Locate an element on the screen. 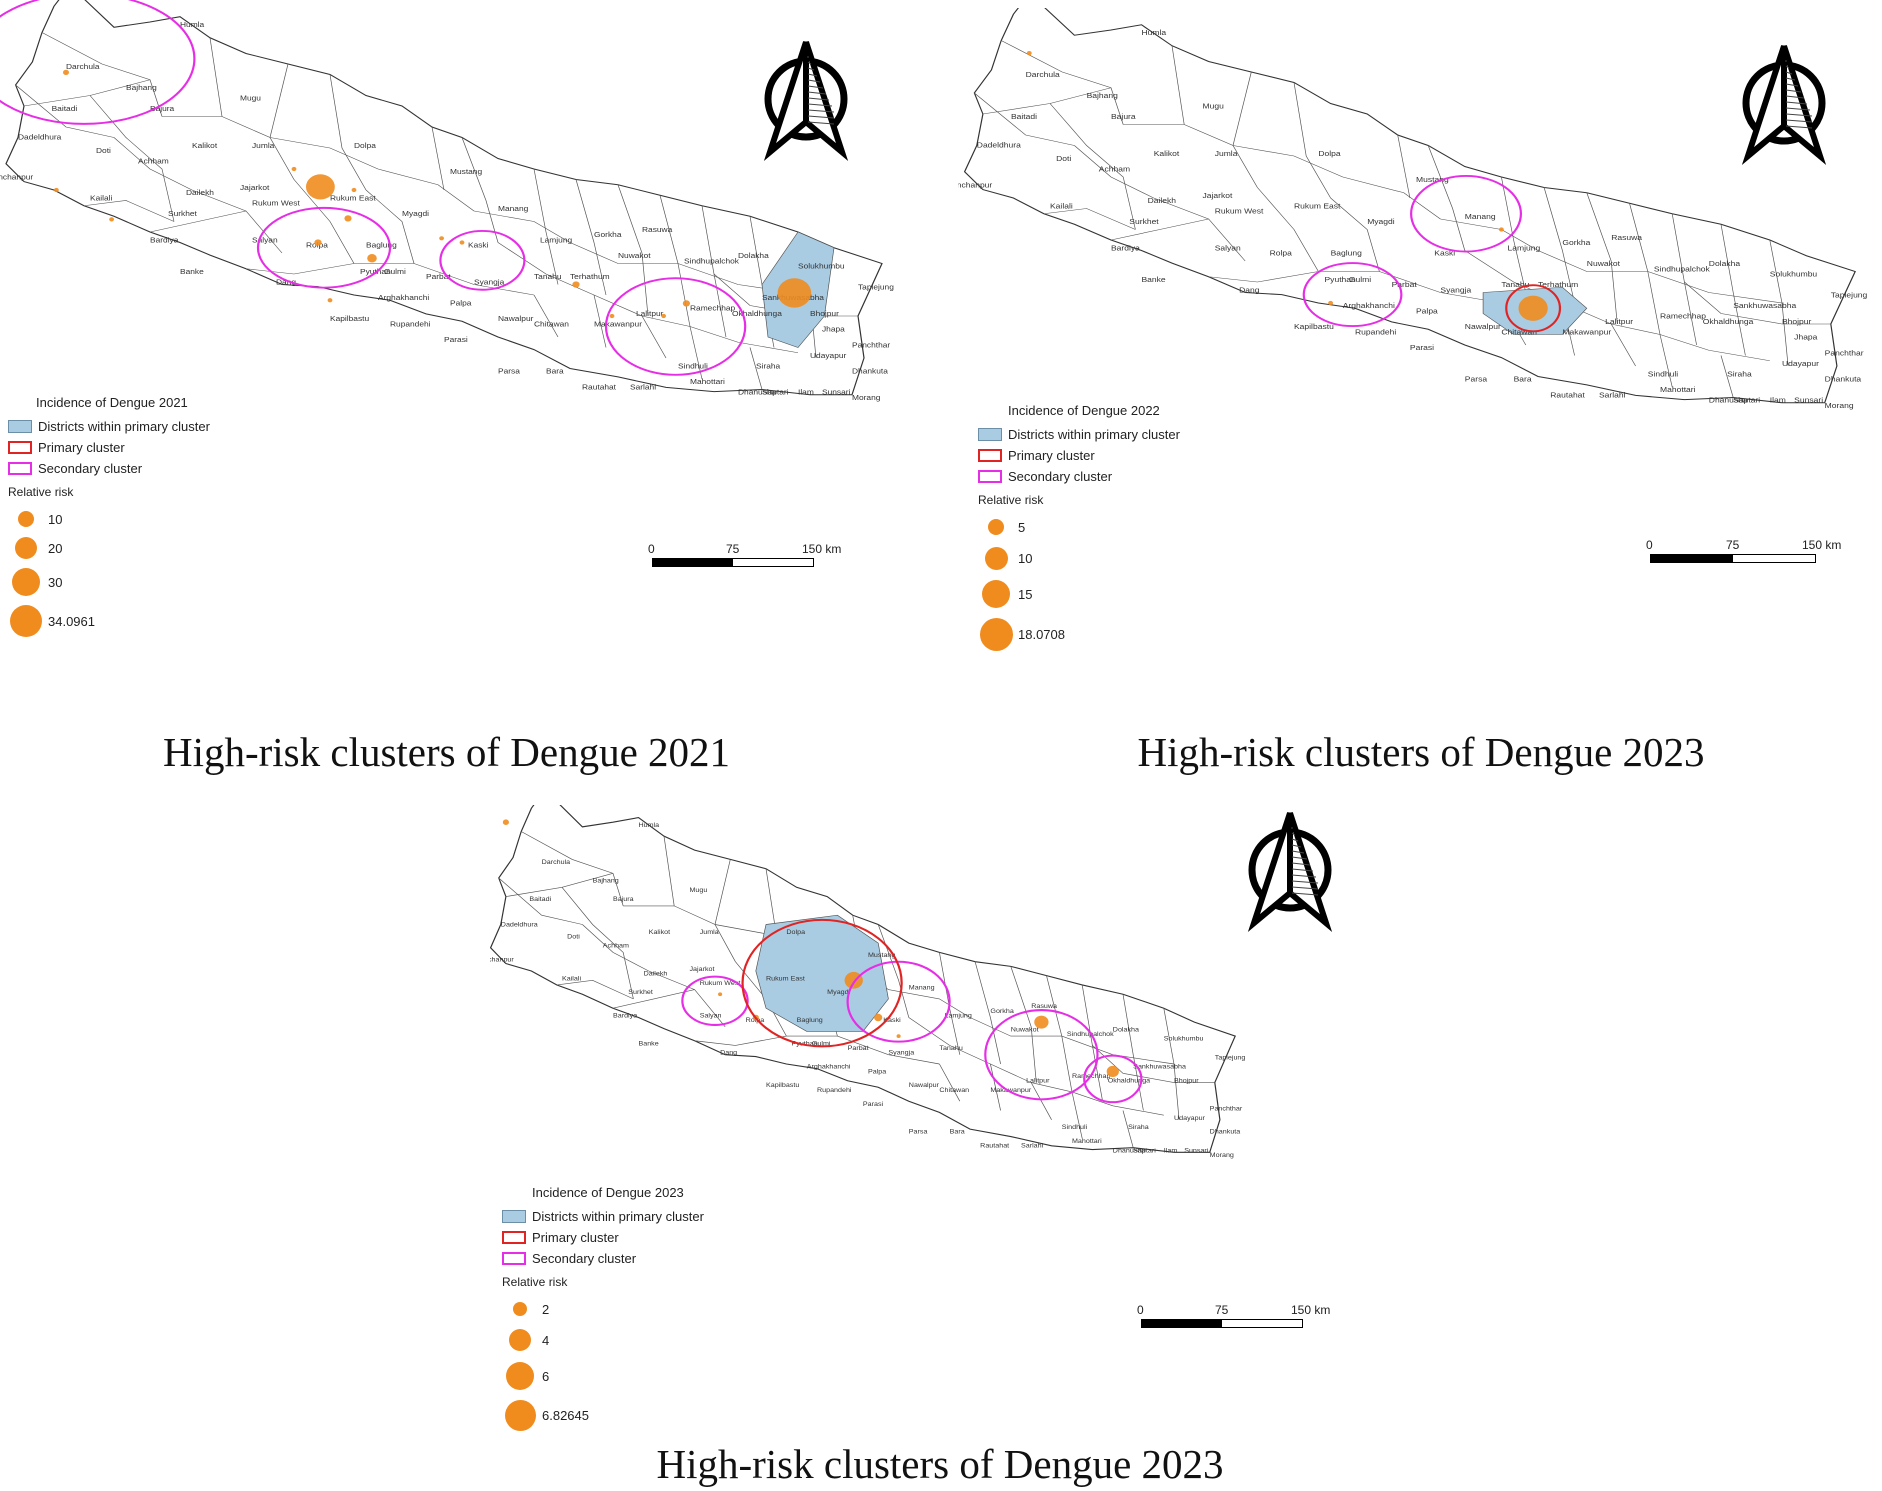 Image resolution: width=1882 pixels, height=1491 pixels. primary-cluster-ring is located at coordinates (822, 983).